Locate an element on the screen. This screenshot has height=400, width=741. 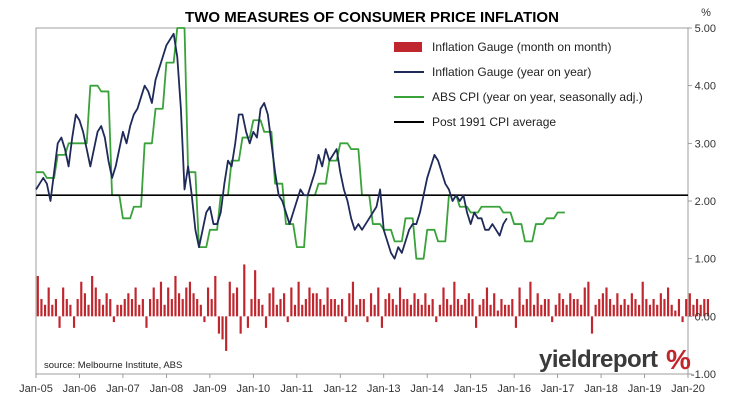
x-tick-label: Jan-15 is located at coordinates (471, 389).